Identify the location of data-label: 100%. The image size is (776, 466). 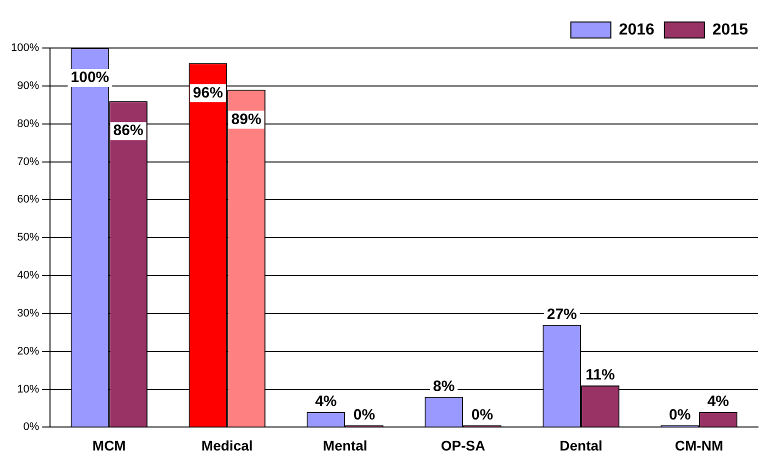
(90, 77).